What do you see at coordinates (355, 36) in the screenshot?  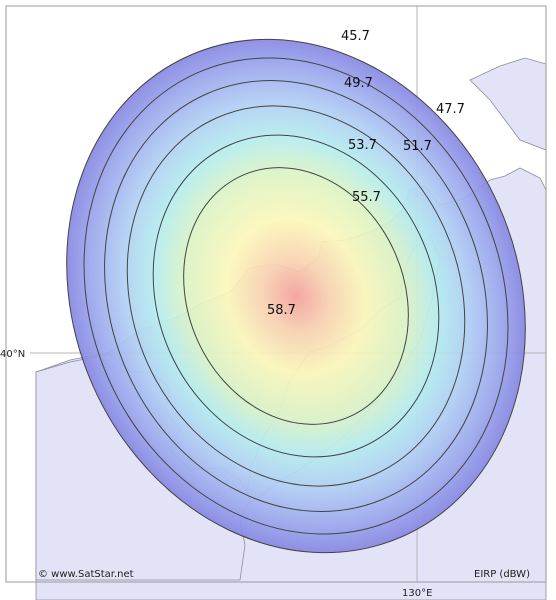 I see `contour-label-45-7: 45.7` at bounding box center [355, 36].